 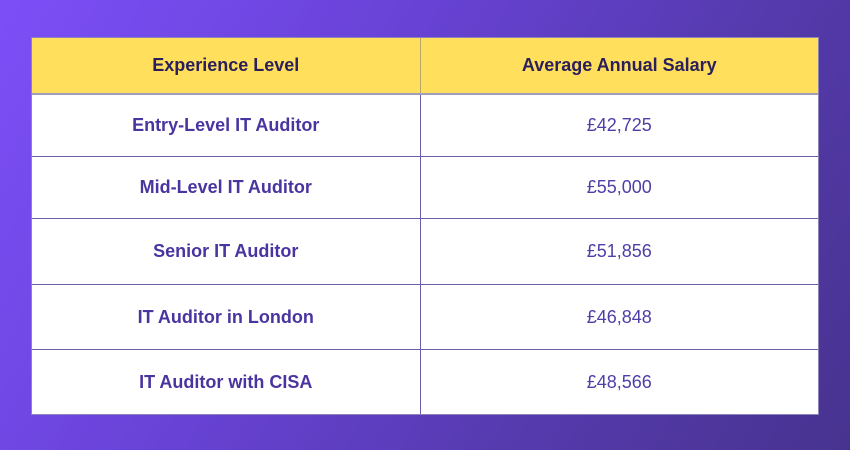 I want to click on experience-level-cell: Mid-Level IT Auditor, so click(x=226, y=187).